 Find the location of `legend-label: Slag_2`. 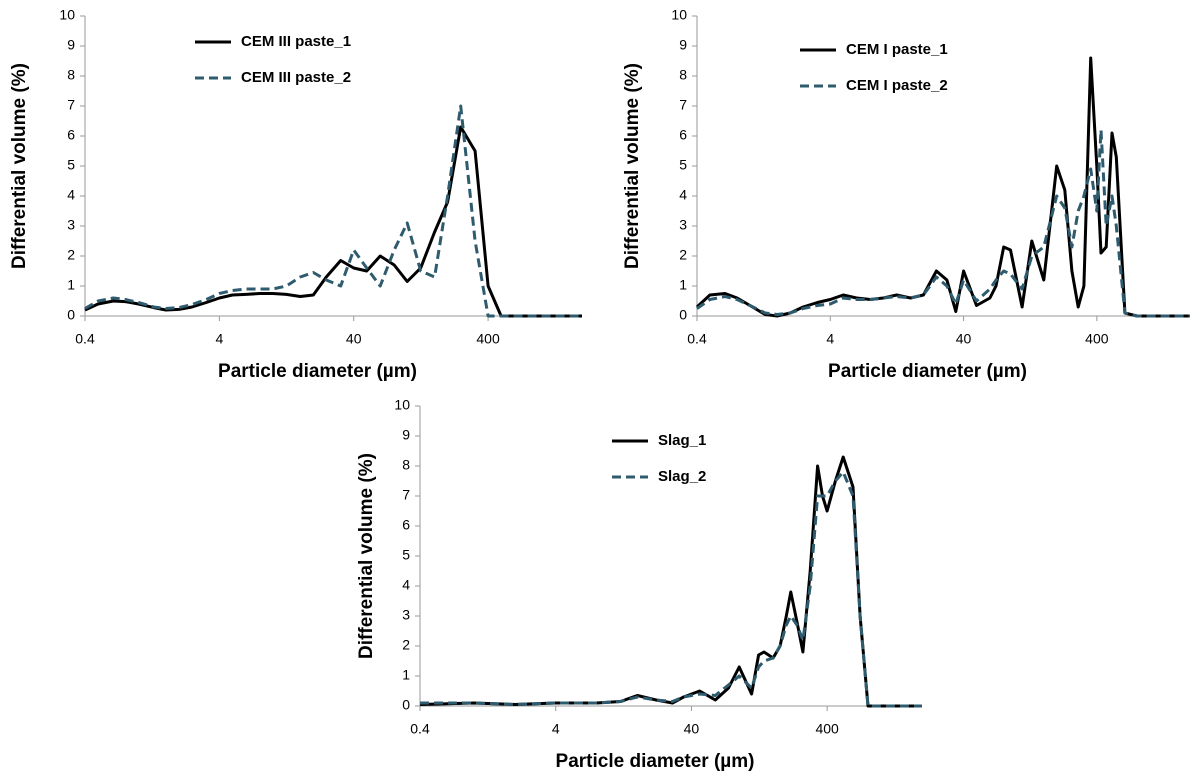

legend-label: Slag_2 is located at coordinates (682, 476).